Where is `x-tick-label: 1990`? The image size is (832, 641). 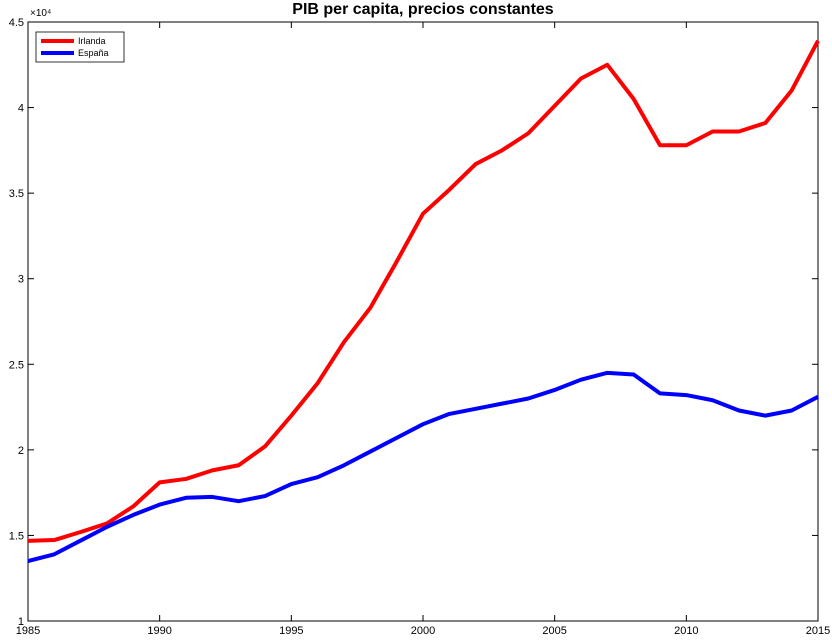
x-tick-label: 1990 is located at coordinates (159, 631).